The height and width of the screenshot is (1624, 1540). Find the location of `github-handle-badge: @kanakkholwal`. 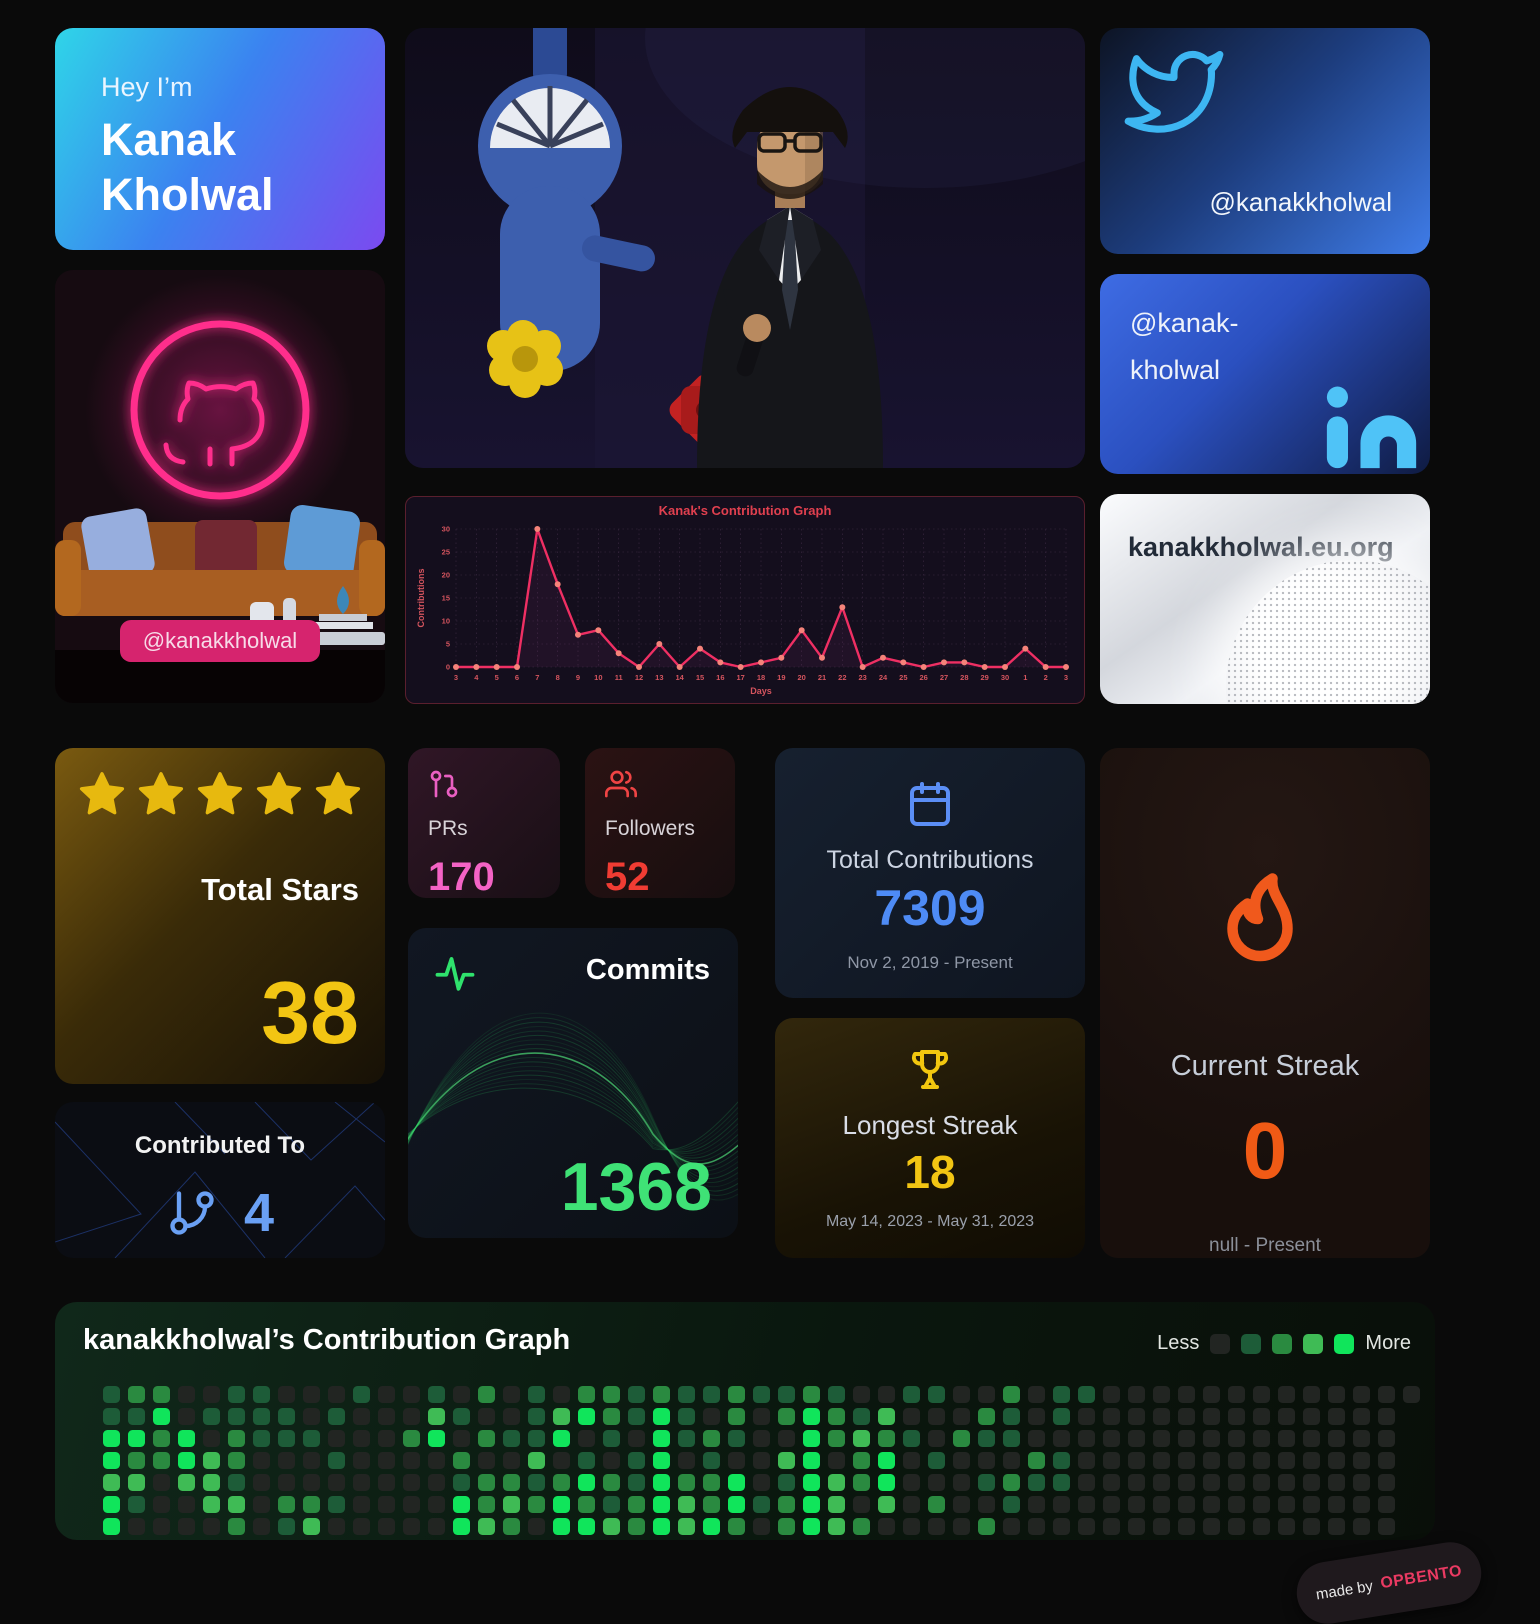

github-handle-badge: @kanakkholwal is located at coordinates (220, 641).